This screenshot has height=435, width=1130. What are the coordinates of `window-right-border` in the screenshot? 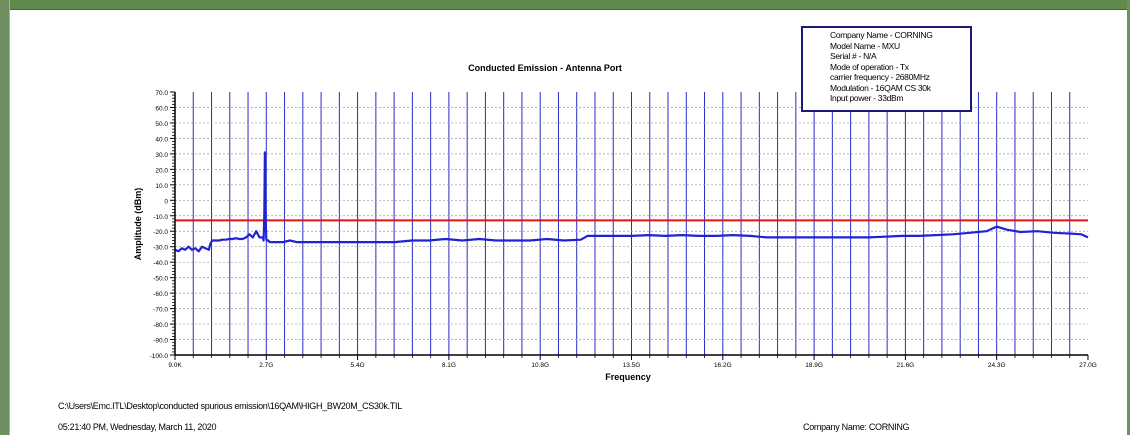 It's located at (1128, 217).